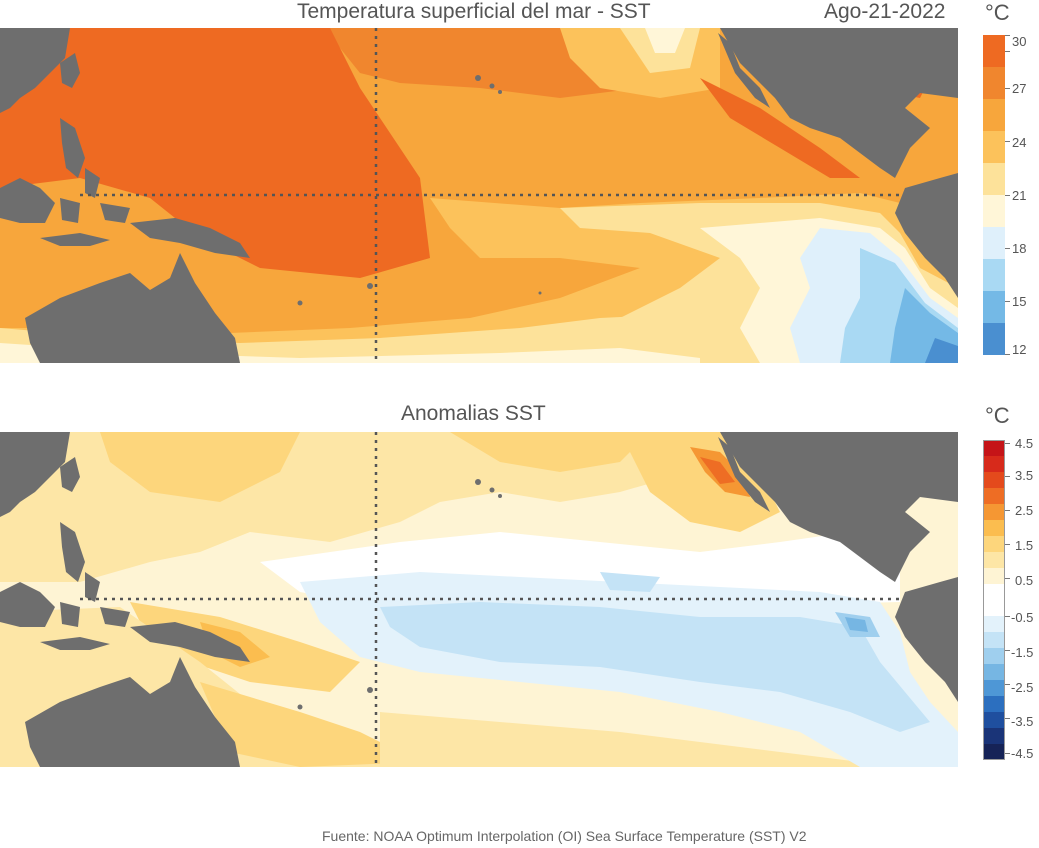 Image resolution: width=1039 pixels, height=848 pixels. I want to click on sst-date: Ago-21-2022, so click(885, 11).